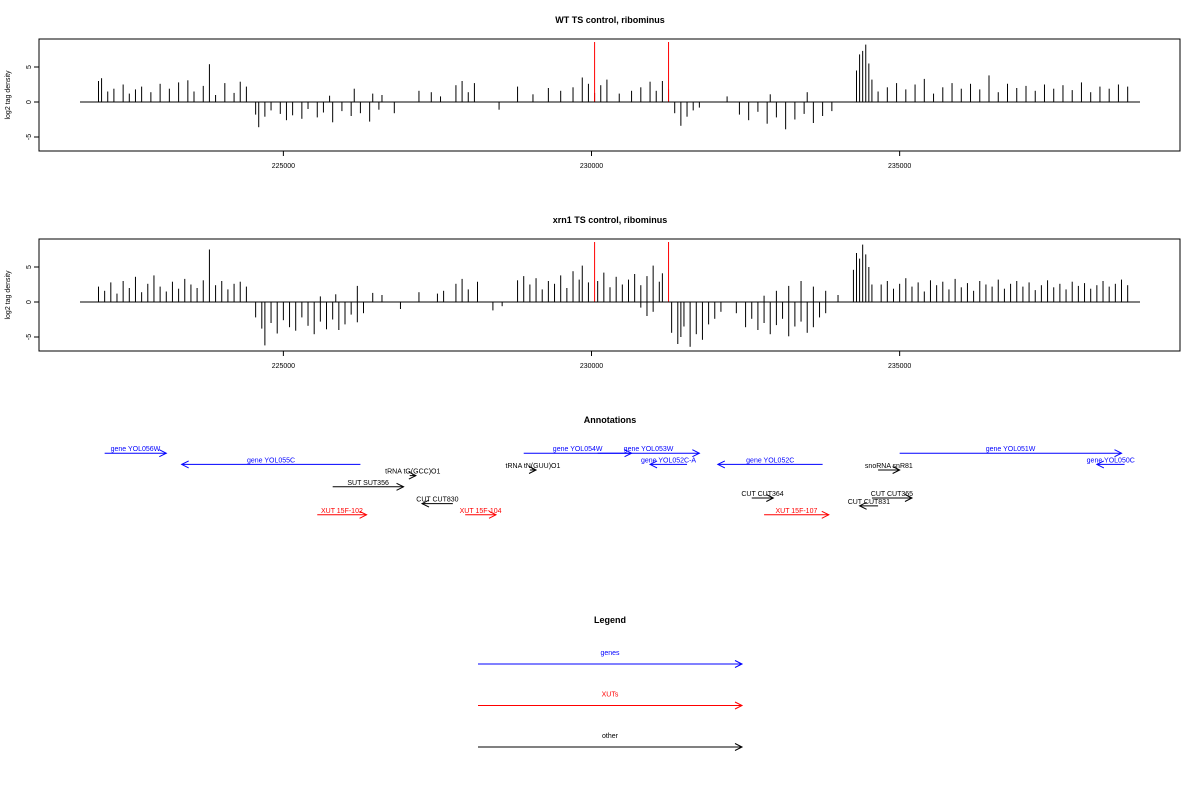 This screenshot has width=1200, height=800. What do you see at coordinates (770, 460) in the screenshot?
I see `annotation-label: gene YOL052C` at bounding box center [770, 460].